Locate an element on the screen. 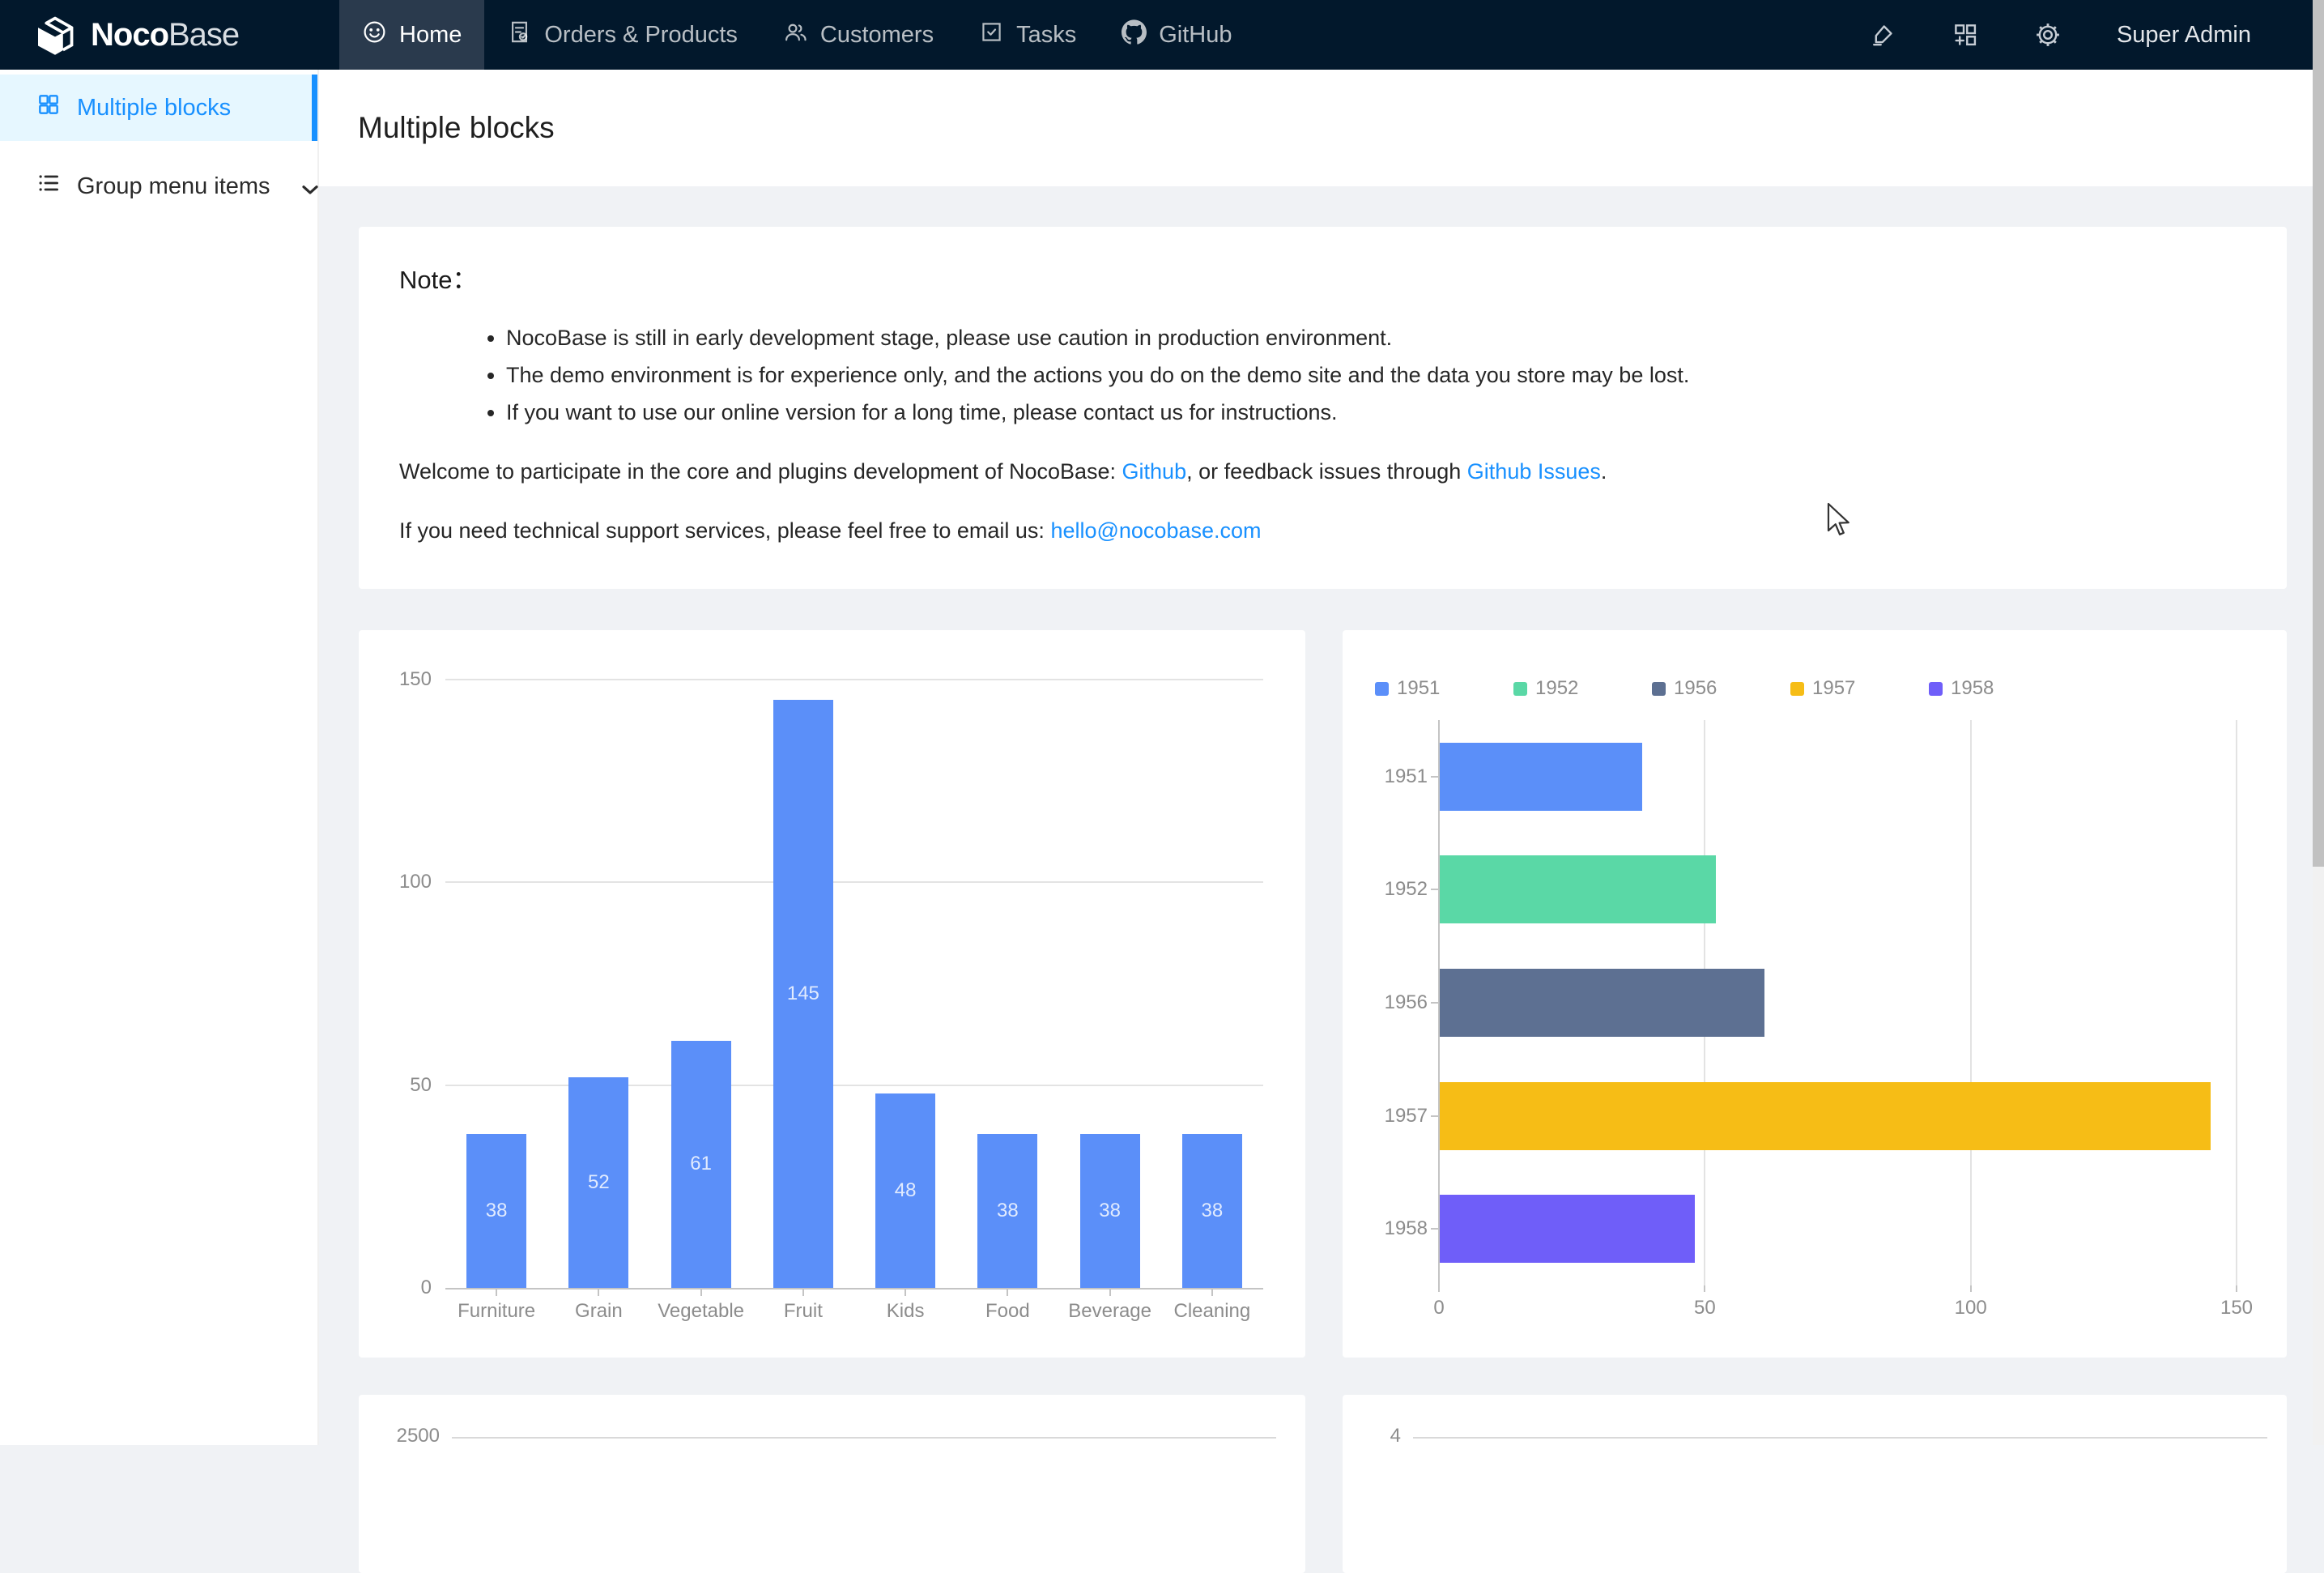 This screenshot has height=1573, width=2324. brand-name-bold: Noco is located at coordinates (130, 34).